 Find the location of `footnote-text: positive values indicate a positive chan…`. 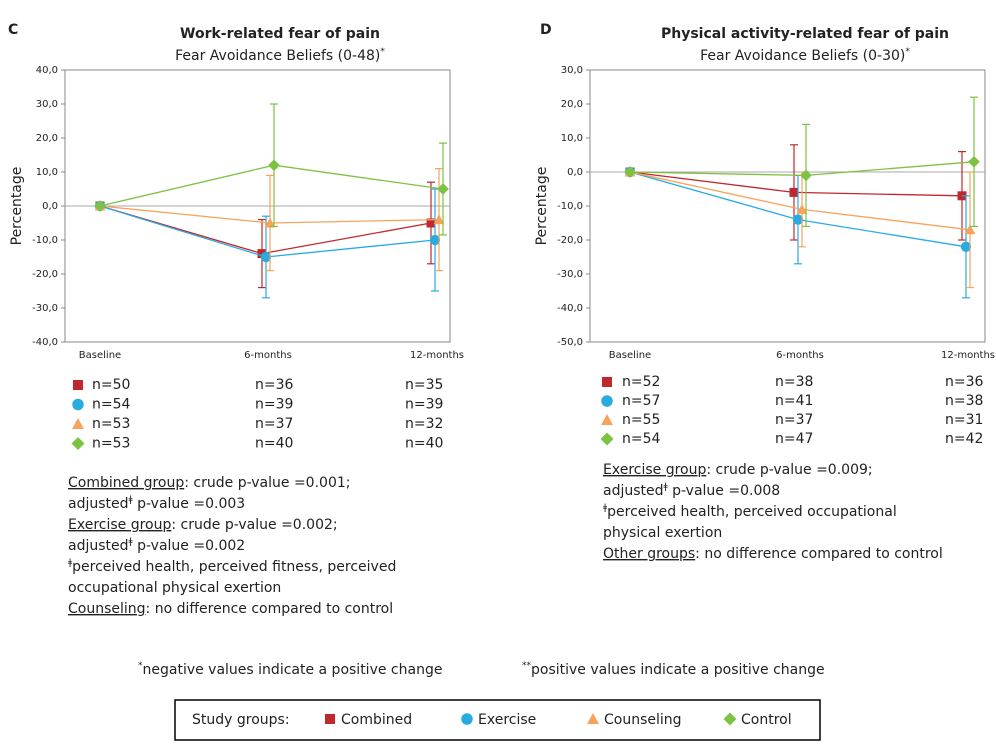

footnote-text: positive values indicate a positive chan… is located at coordinates (678, 670).